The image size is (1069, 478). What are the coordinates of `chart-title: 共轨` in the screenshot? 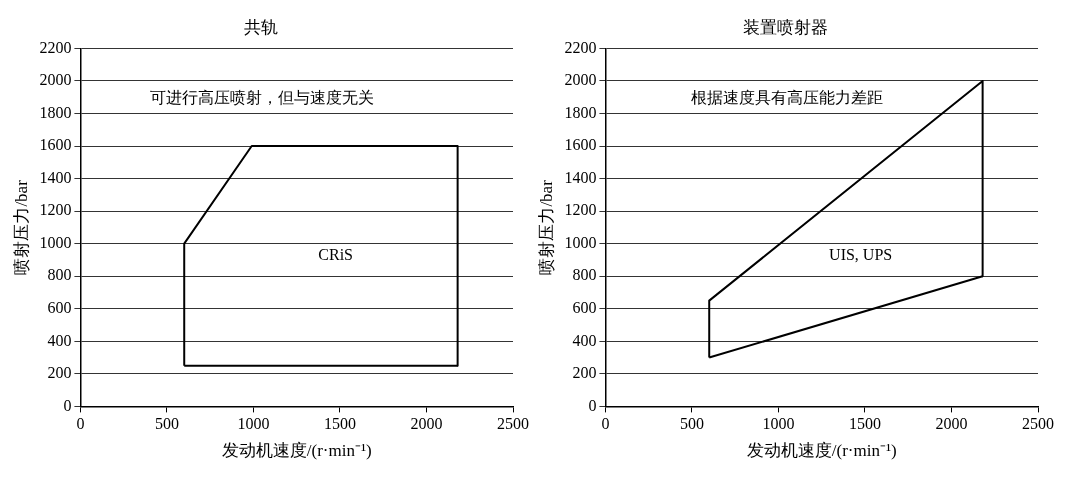 It's located at (260, 27).